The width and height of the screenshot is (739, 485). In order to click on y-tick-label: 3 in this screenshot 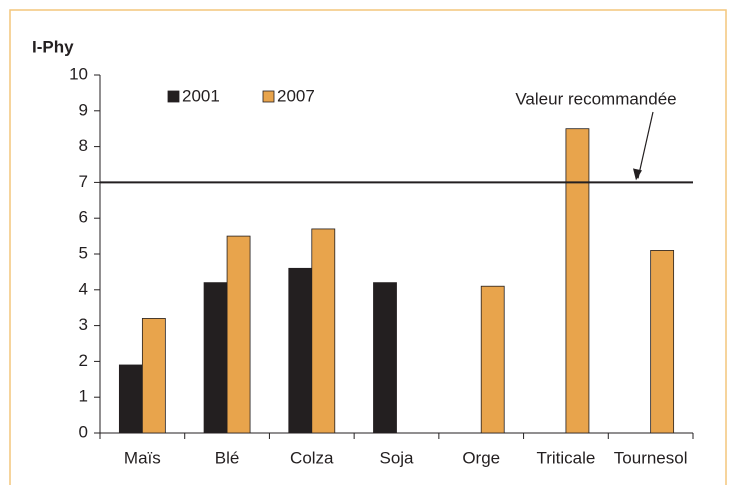, I will do `click(83, 324)`.